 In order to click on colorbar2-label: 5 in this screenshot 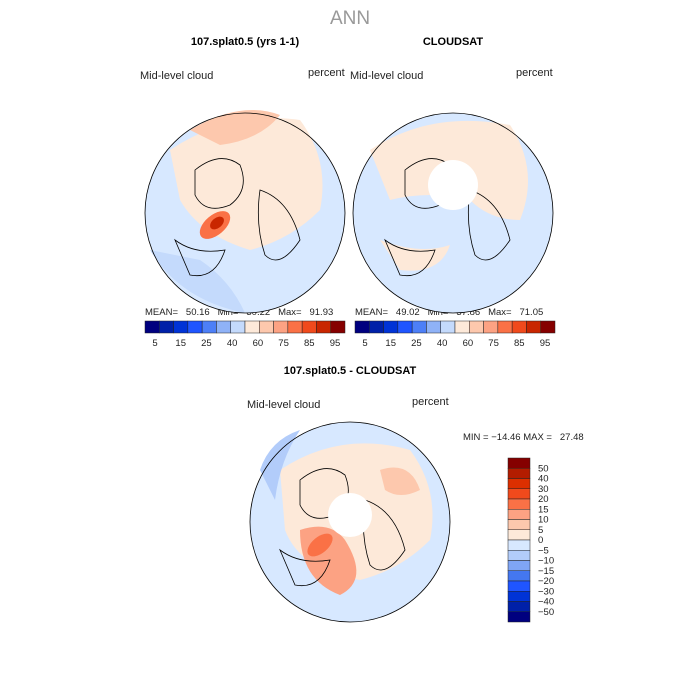, I will do `click(364, 343)`.